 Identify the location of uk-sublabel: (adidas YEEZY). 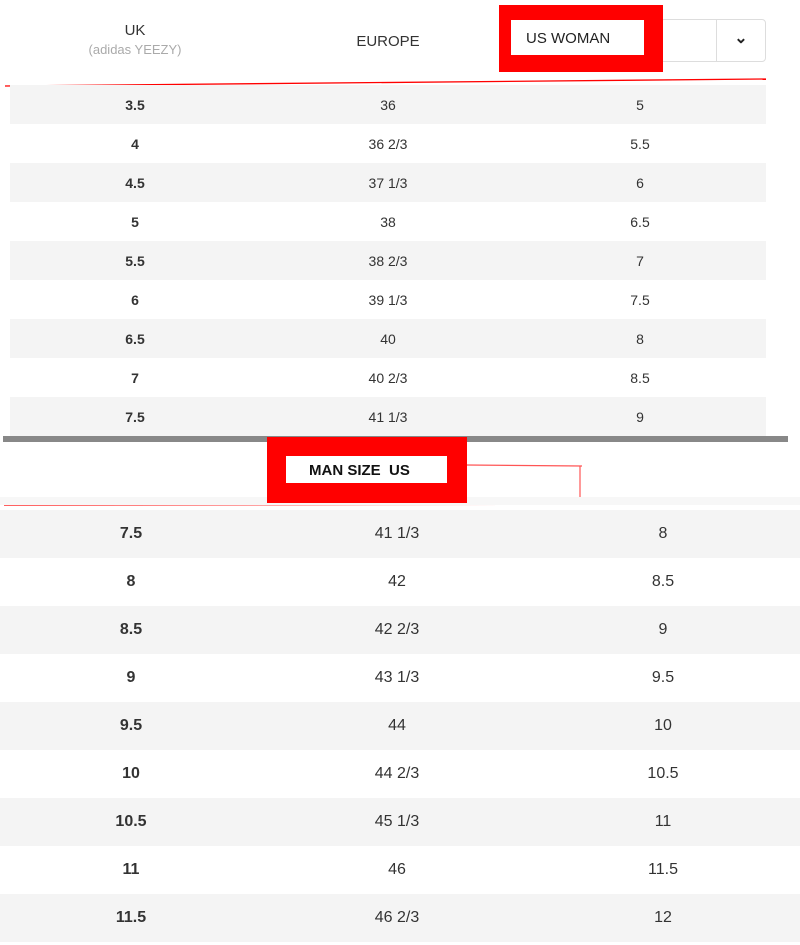
(135, 49).